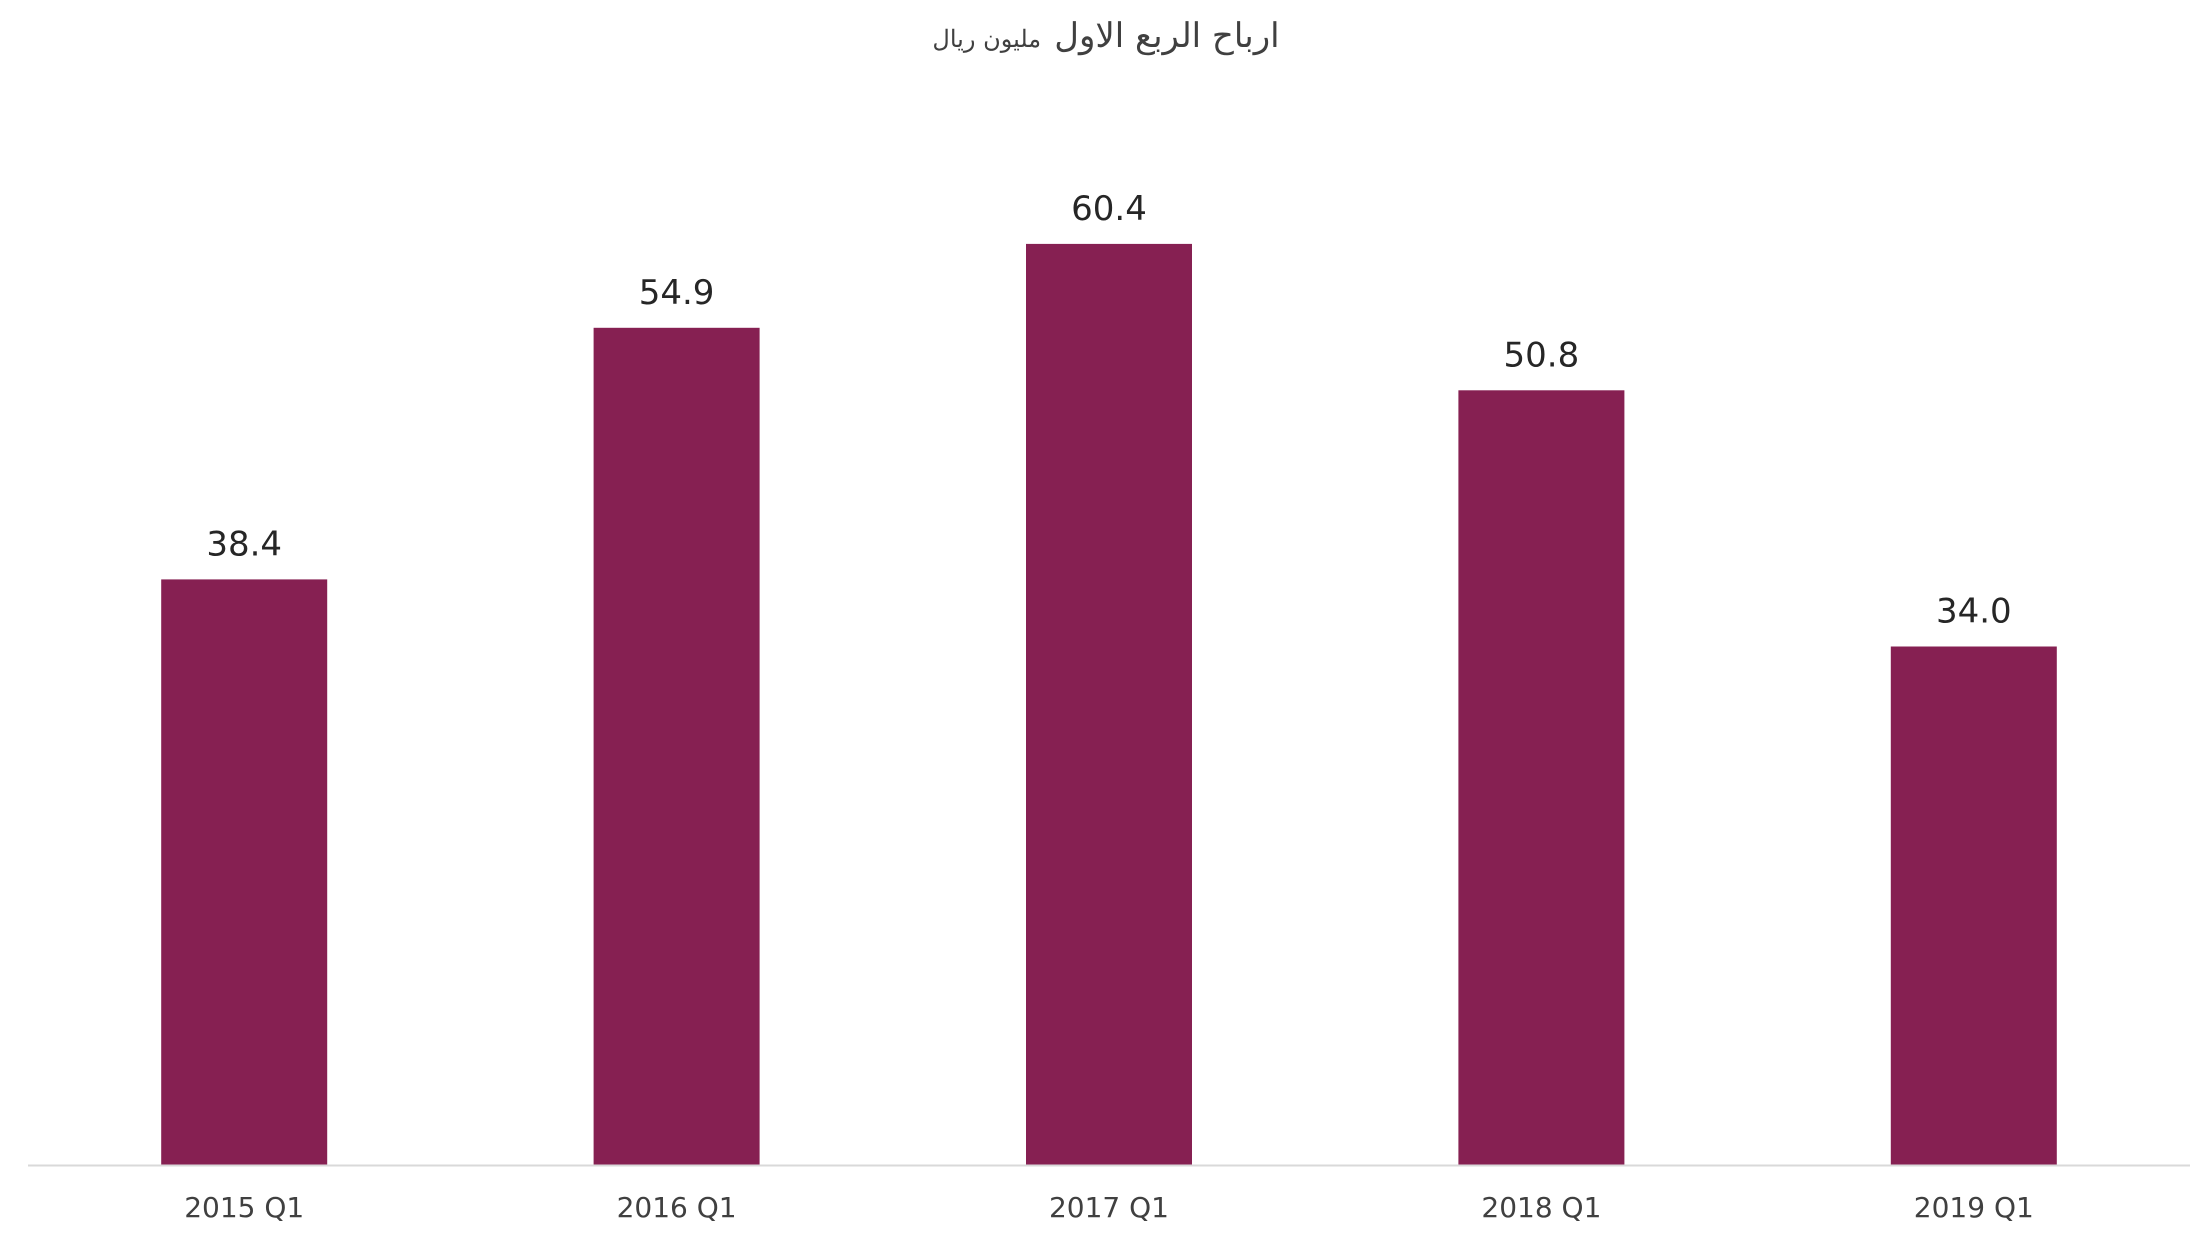 Image resolution: width=2212 pixels, height=1240 pixels. I want to click on chart-title-main: ارباح الربع الاول, so click(1167, 36).